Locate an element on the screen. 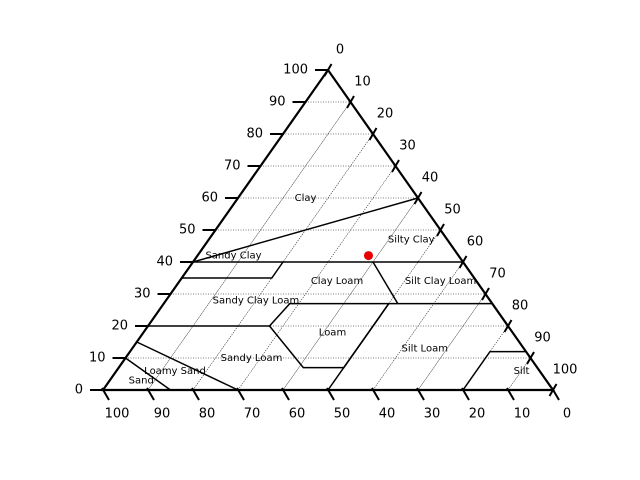  region-label-sandy-clay: Sandy Clay is located at coordinates (233, 256).